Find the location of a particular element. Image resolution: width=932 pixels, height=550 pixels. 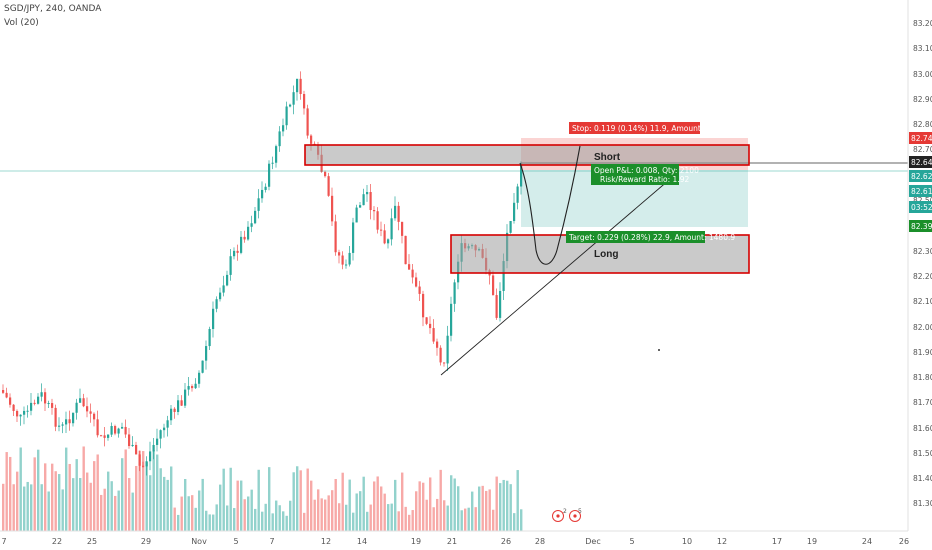

time-tick-label: 26 is located at coordinates (904, 541).